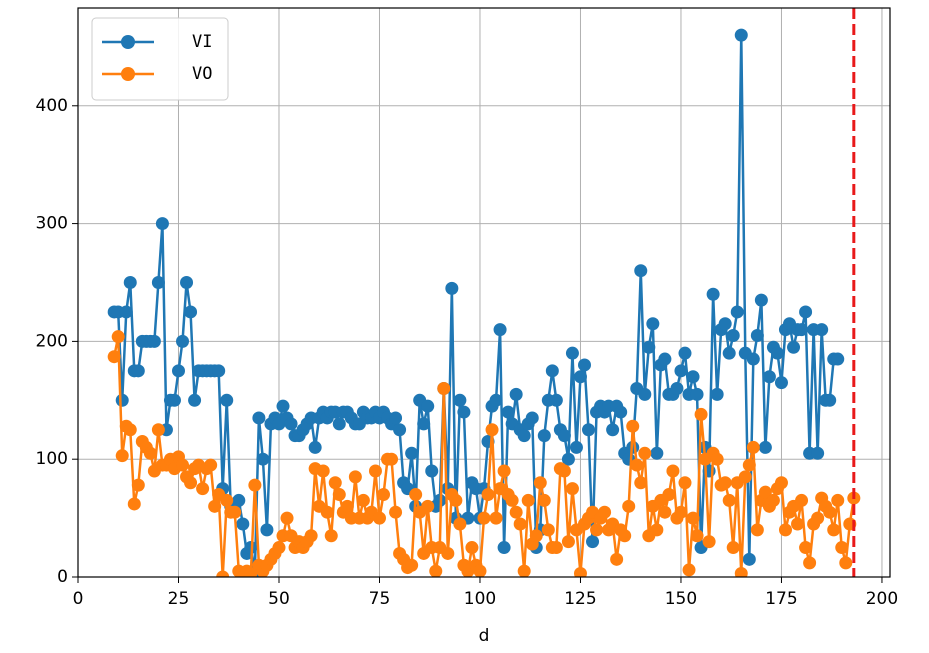 The width and height of the screenshot is (929, 653). What do you see at coordinates (580, 599) in the screenshot?
I see `x-tick-label: 125` at bounding box center [580, 599].